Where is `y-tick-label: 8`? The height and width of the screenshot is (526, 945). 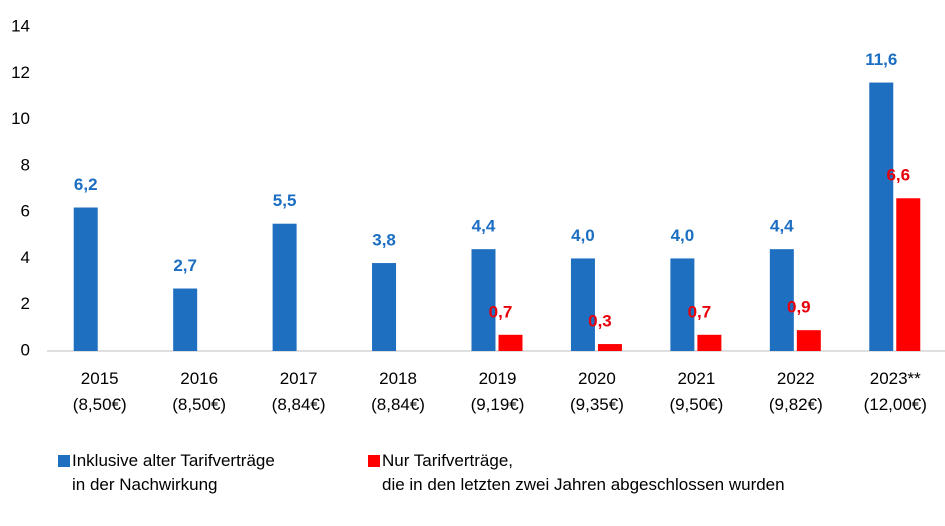
y-tick-label: 8 is located at coordinates (25, 164).